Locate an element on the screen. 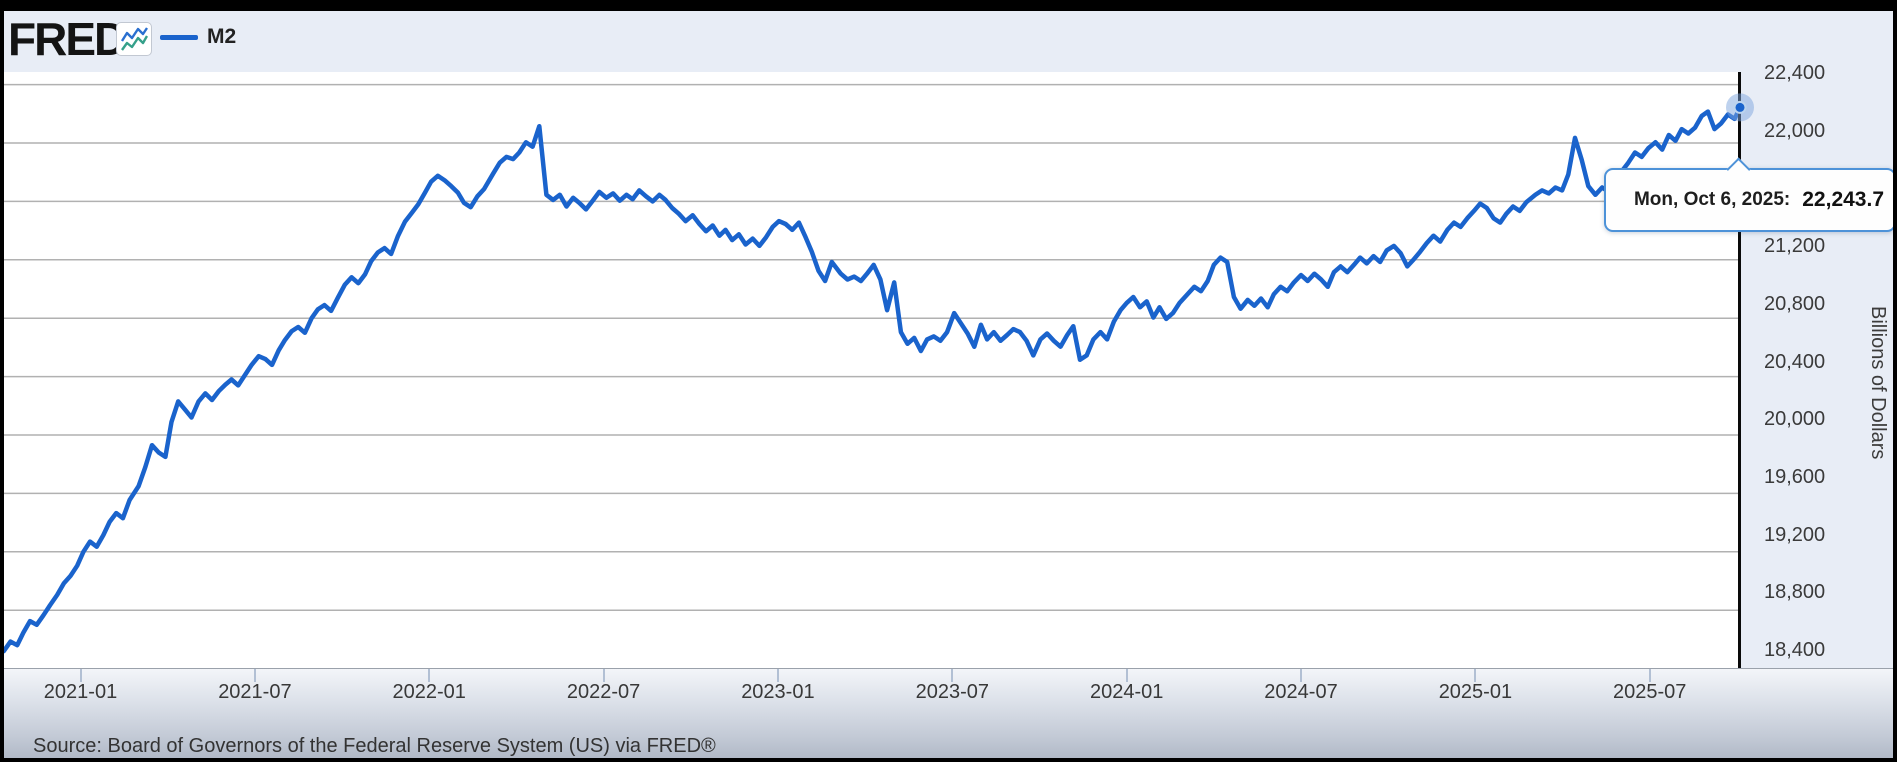  y-tick-label: 20,400 is located at coordinates (1795, 361).